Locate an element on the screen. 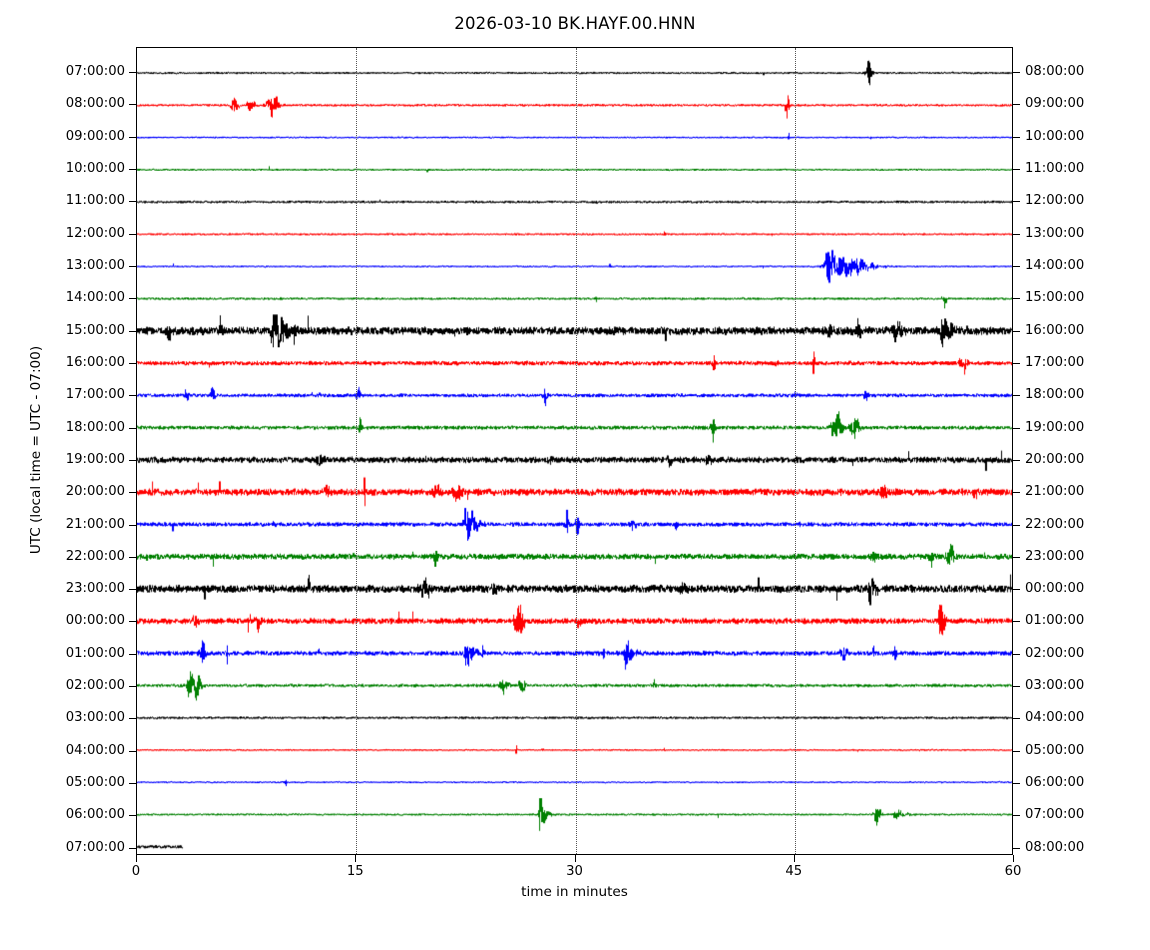 Image resolution: width=1150 pixels, height=950 pixels. y-label-left-23: 06:00:00 is located at coordinates (95, 815).